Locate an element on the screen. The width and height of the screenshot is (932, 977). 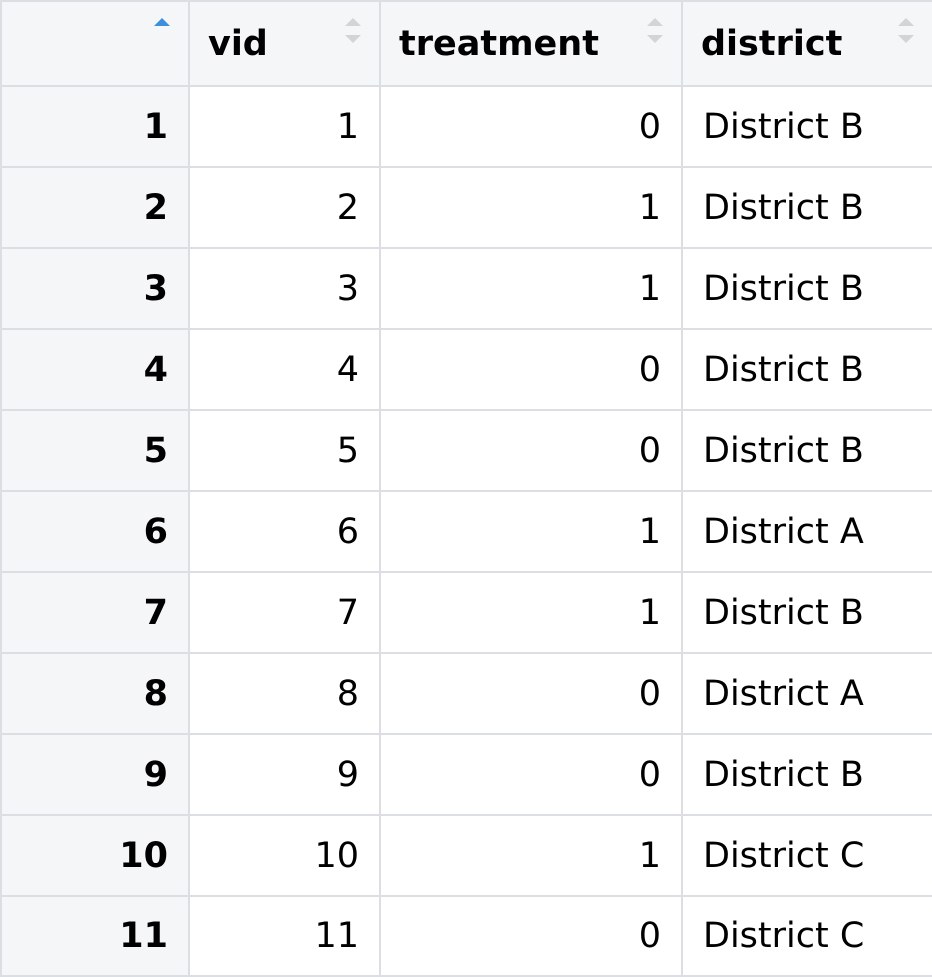
vid-cell: 3 is located at coordinates (284, 288).